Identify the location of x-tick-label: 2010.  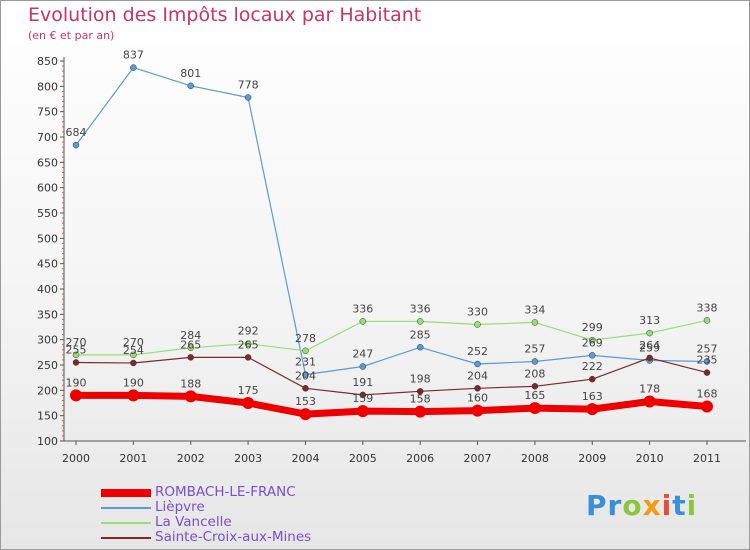
(650, 458).